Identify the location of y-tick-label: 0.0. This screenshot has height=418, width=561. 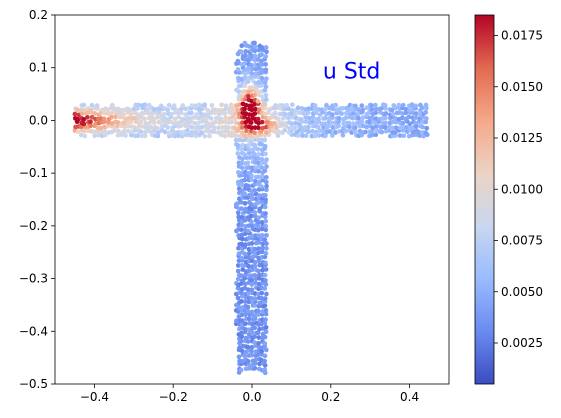
(38, 120).